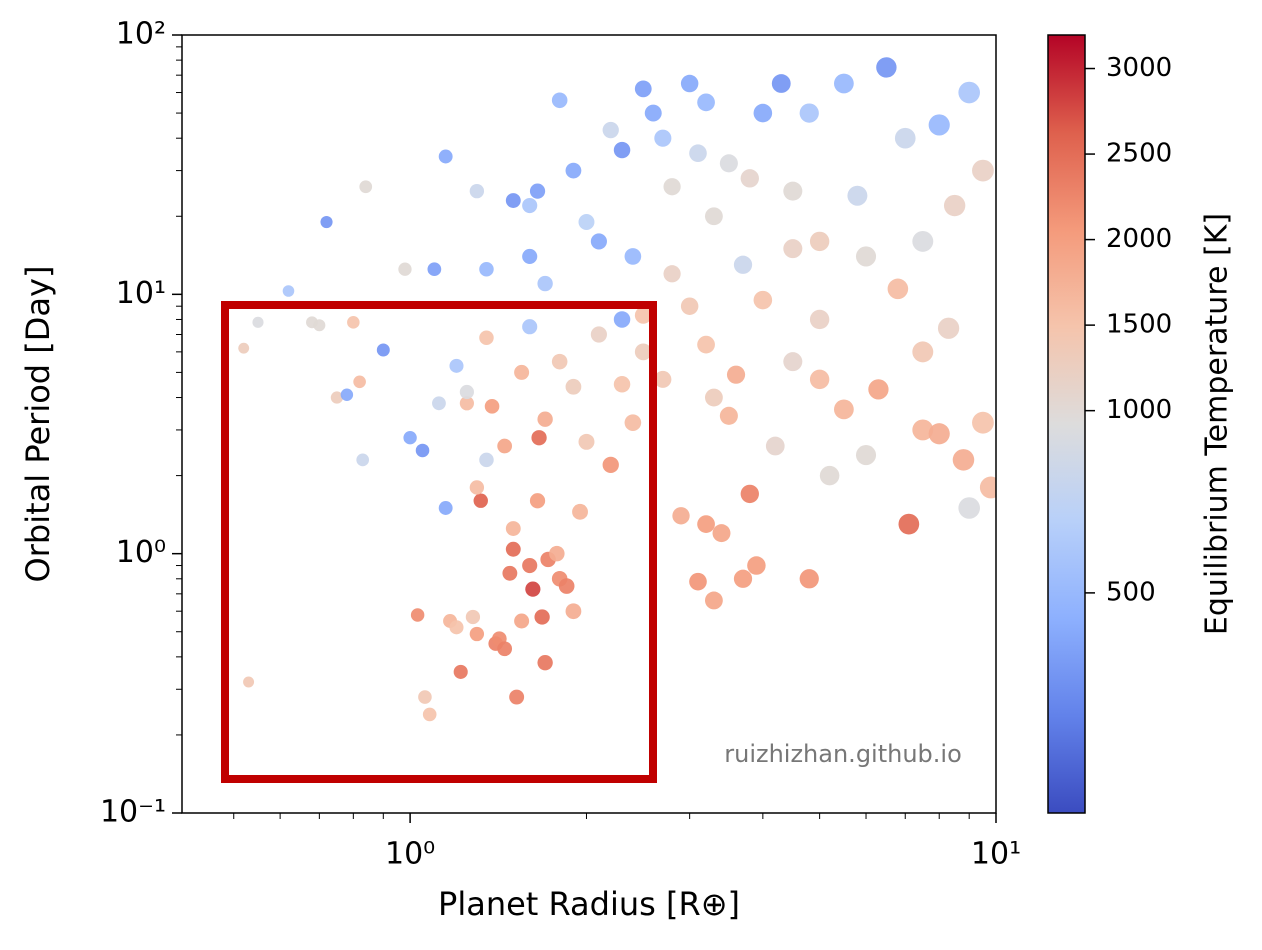 This screenshot has width=1262, height=950. I want to click on colorbar-tick-label: 500, so click(1131, 592).